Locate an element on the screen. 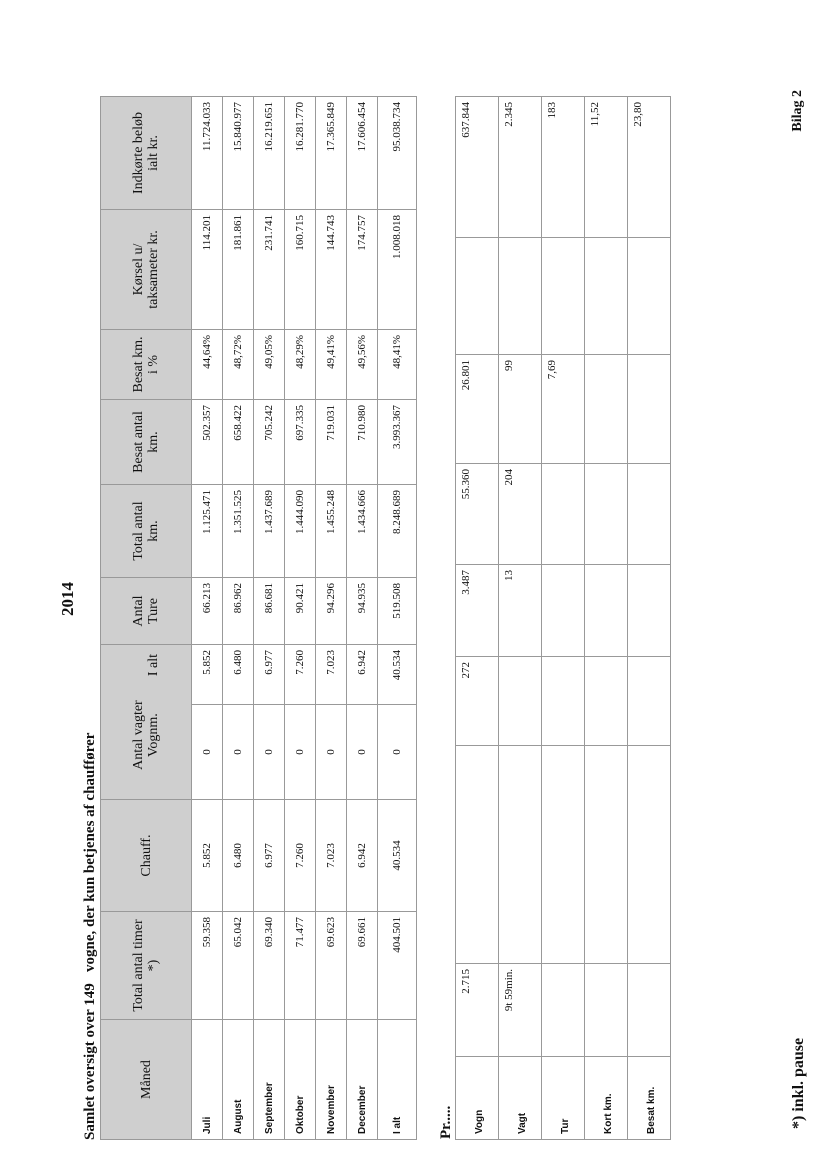 The height and width of the screenshot is (1169, 827). header-shifts-label: Antal vagter is located at coordinates (138, 735).